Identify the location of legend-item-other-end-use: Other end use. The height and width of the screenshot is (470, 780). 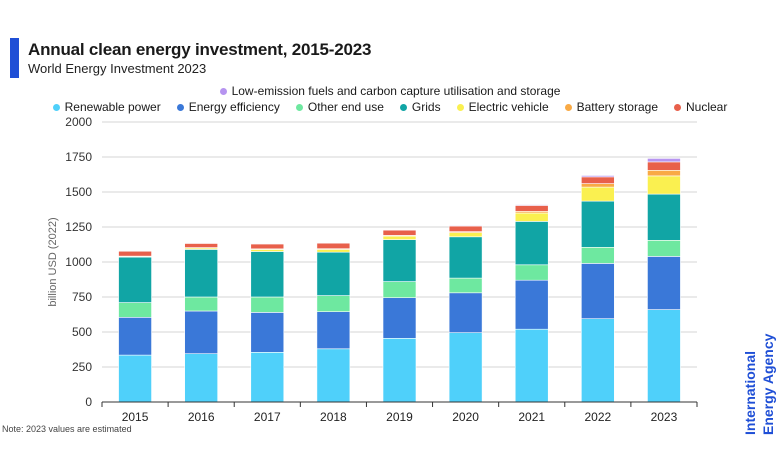
(339, 107).